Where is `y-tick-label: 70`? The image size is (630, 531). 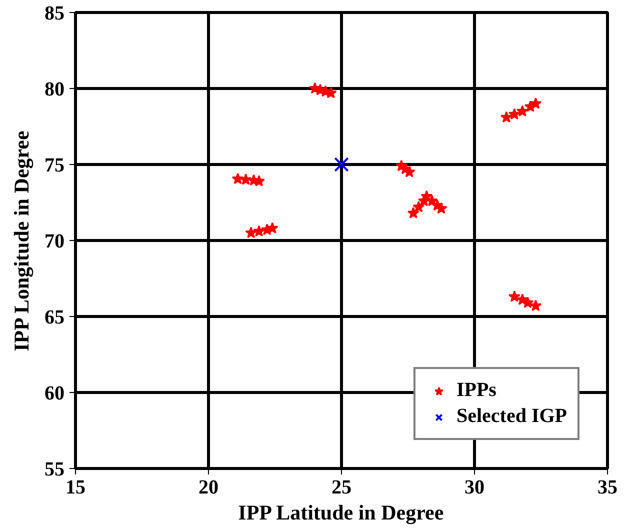 y-tick-label: 70 is located at coordinates (54, 241).